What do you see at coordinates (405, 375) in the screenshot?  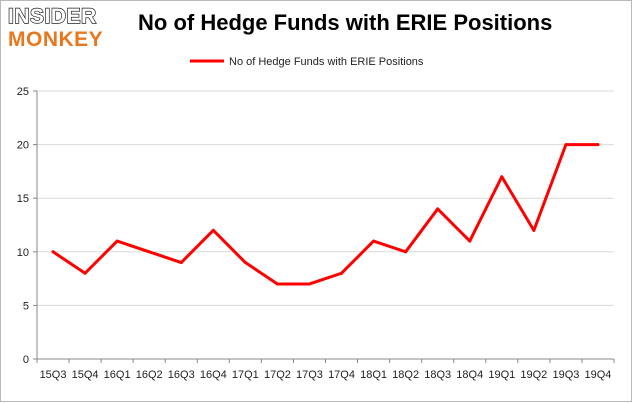 I see `x-tick-label: 18Q2` at bounding box center [405, 375].